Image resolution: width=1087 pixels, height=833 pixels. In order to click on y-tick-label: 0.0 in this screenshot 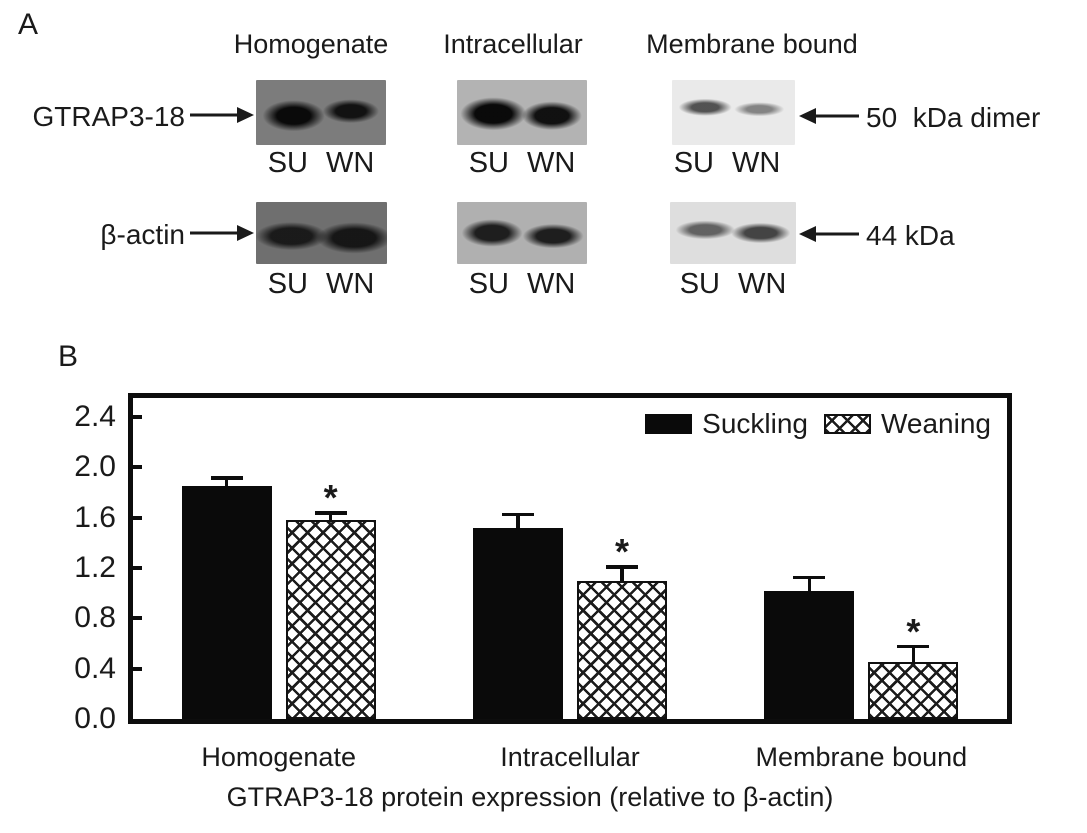, I will do `click(95, 718)`.